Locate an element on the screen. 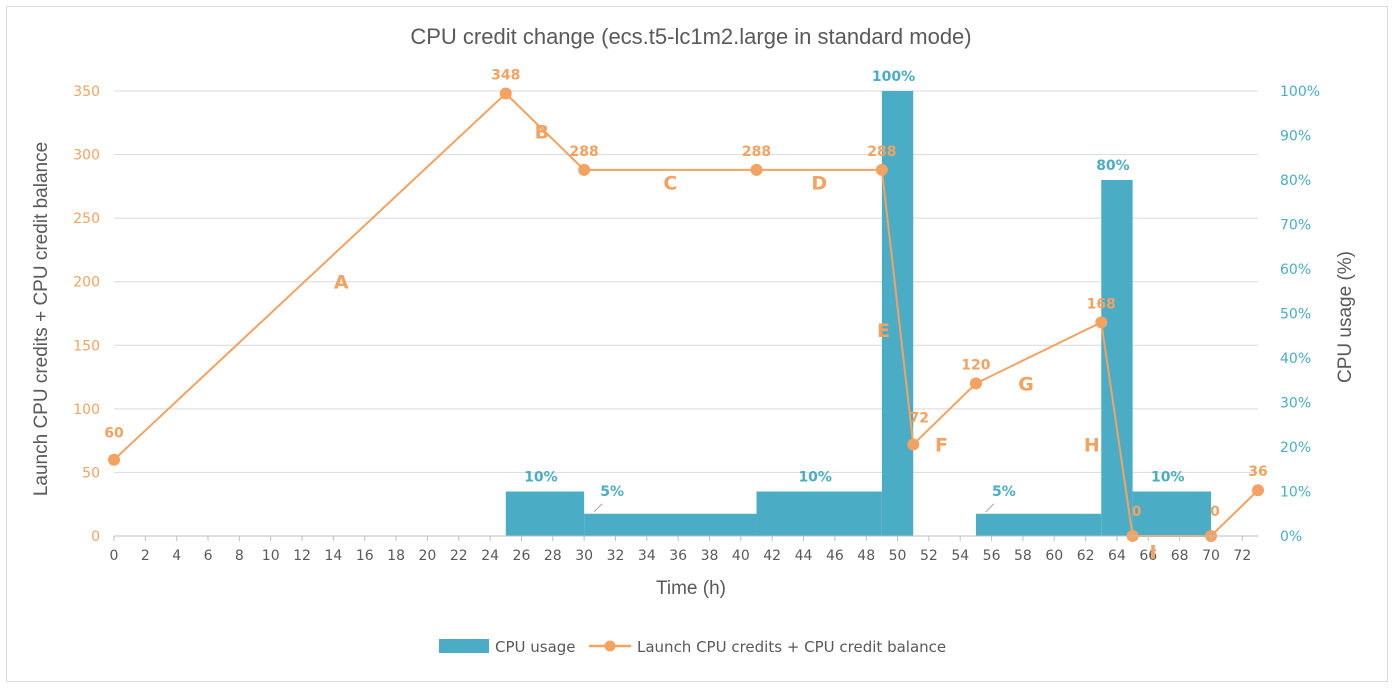 Image resolution: width=1394 pixels, height=690 pixels. y-right-tick-label: 60% is located at coordinates (1295, 270).